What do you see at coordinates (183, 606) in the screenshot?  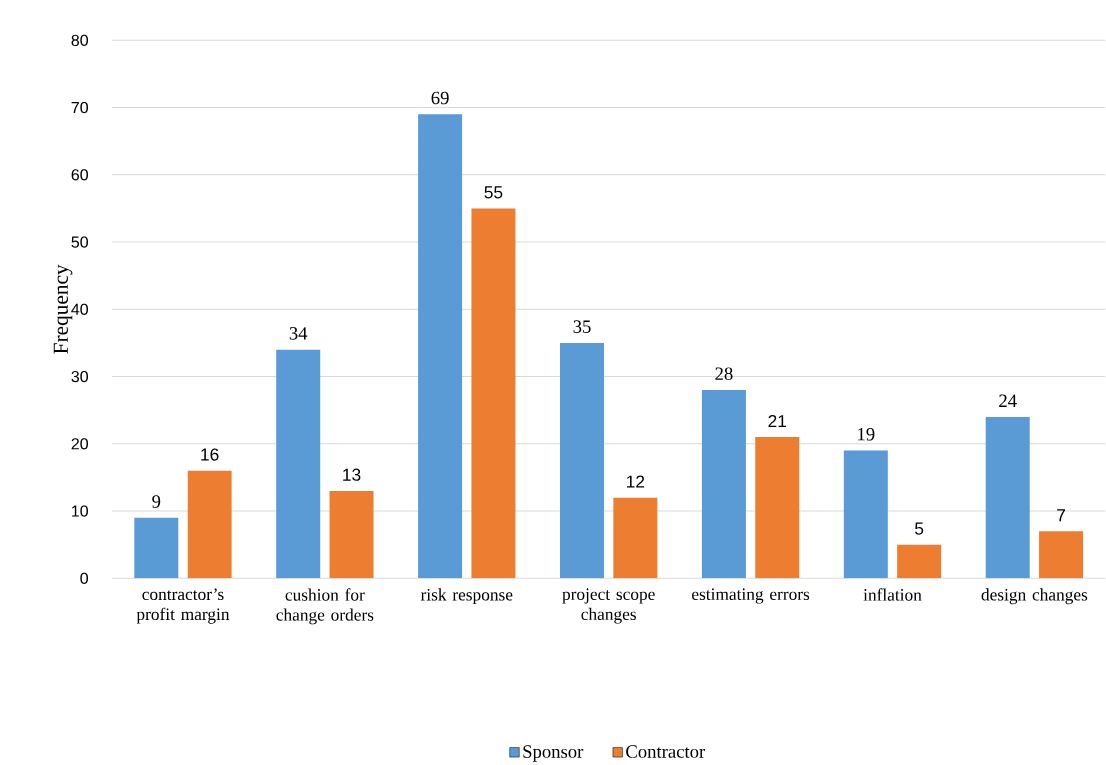 I see `x-tick-label: contractor’s profit margin` at bounding box center [183, 606].